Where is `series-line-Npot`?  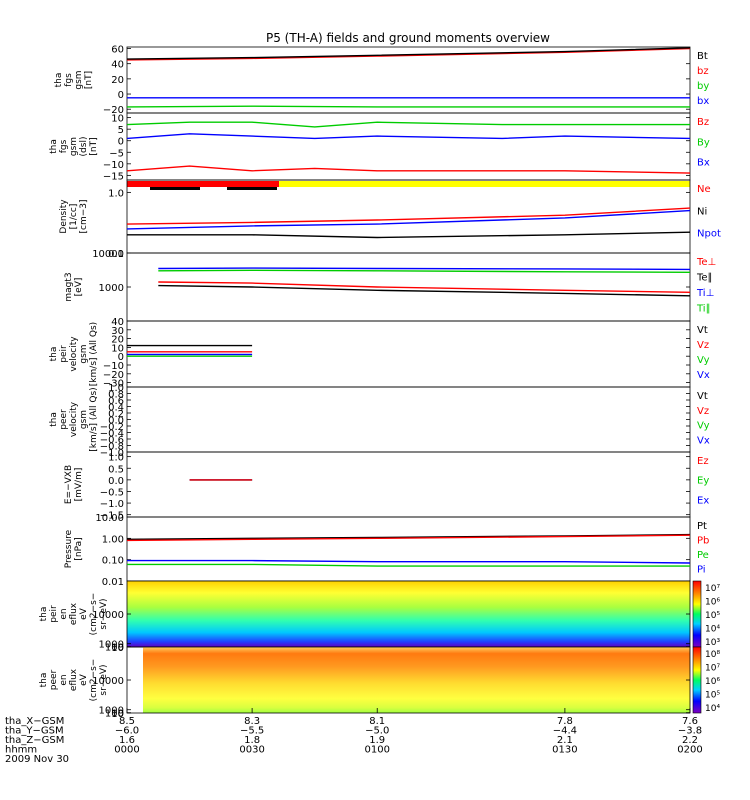 series-line-Npot is located at coordinates (408, 219).